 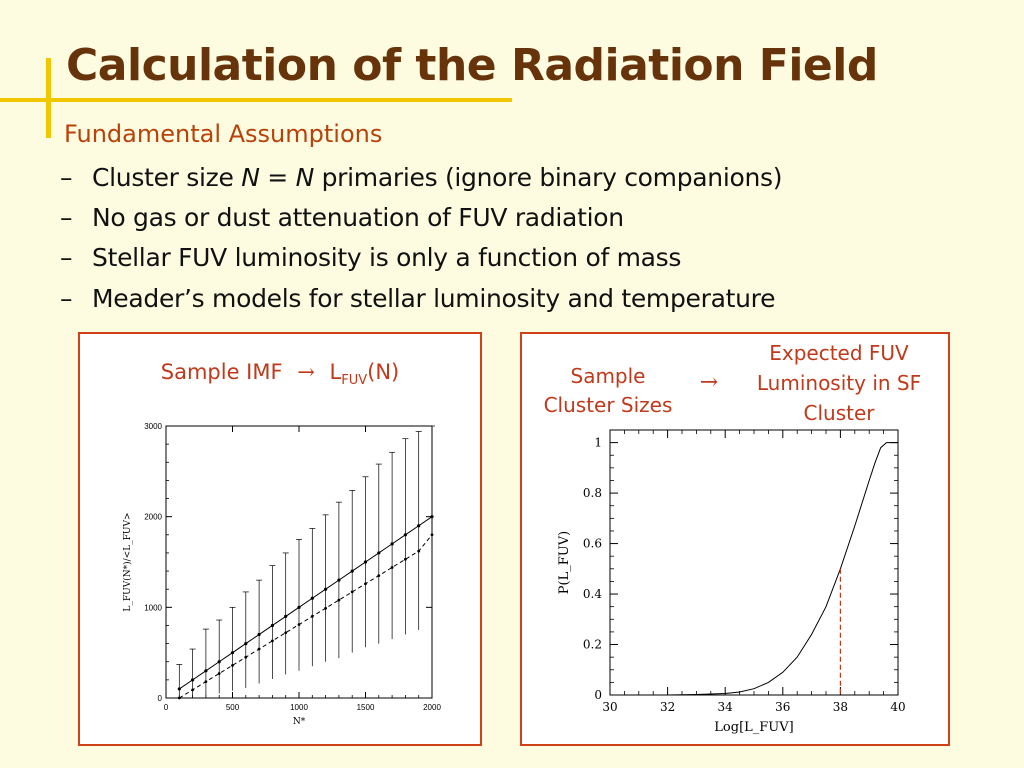 I want to click on x-tick-label: 30, so click(x=609, y=707).